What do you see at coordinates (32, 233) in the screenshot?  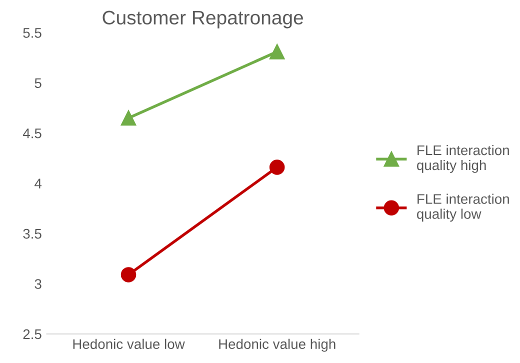 I see `y-tick-label: 3.5` at bounding box center [32, 233].